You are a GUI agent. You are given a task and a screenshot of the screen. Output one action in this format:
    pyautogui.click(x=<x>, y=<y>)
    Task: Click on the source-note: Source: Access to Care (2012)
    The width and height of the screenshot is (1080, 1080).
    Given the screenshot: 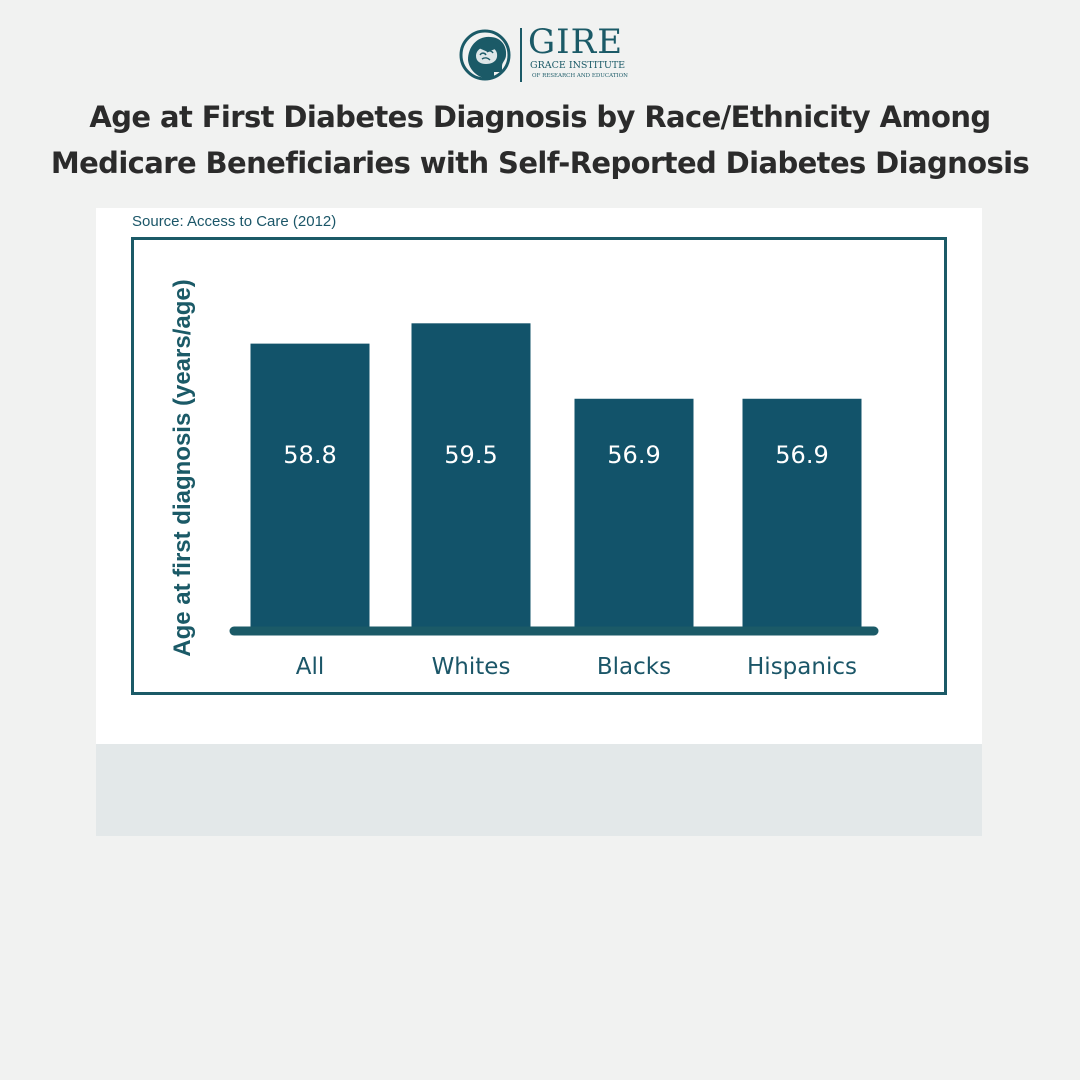 What is the action you would take?
    pyautogui.click(x=234, y=221)
    